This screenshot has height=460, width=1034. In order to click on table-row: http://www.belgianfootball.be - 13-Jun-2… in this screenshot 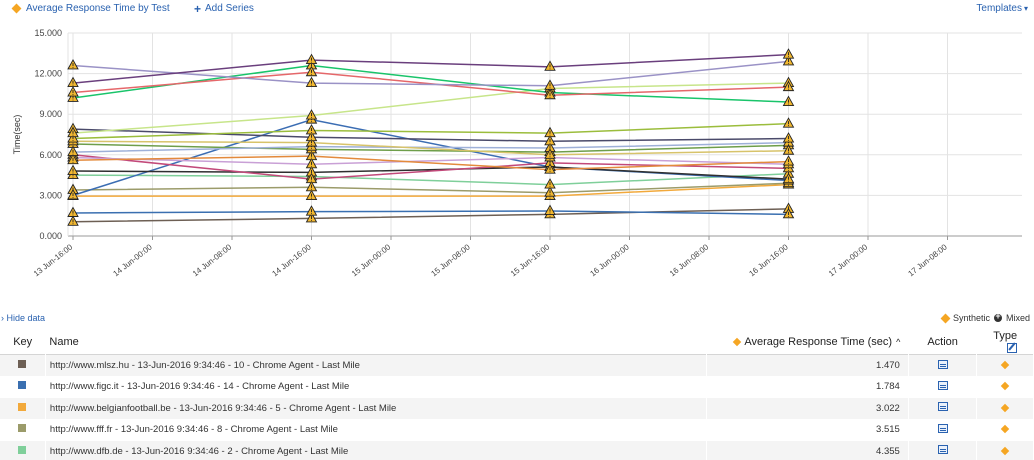, I will do `click(517, 408)`.